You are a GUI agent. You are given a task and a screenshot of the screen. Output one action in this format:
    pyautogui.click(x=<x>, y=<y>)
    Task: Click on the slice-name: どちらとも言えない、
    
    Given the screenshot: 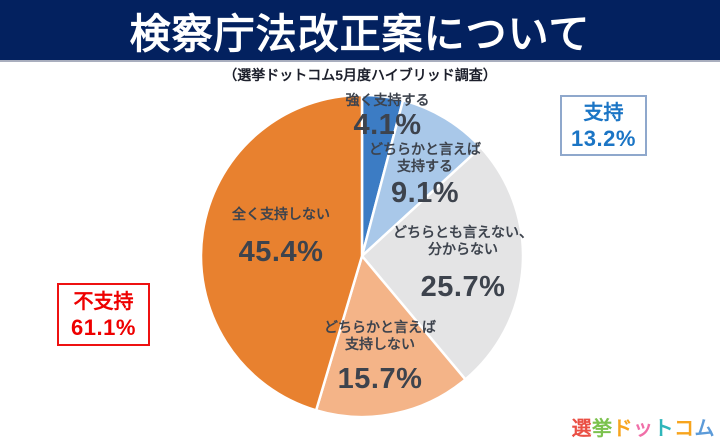 What is the action you would take?
    pyautogui.click(x=463, y=232)
    